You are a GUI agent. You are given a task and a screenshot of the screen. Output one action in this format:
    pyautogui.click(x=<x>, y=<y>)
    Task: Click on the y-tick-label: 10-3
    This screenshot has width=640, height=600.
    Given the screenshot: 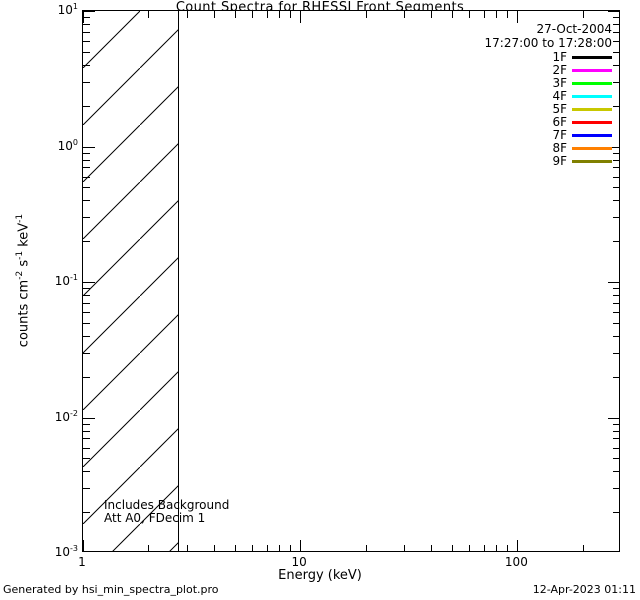 What is the action you would take?
    pyautogui.click(x=56, y=552)
    